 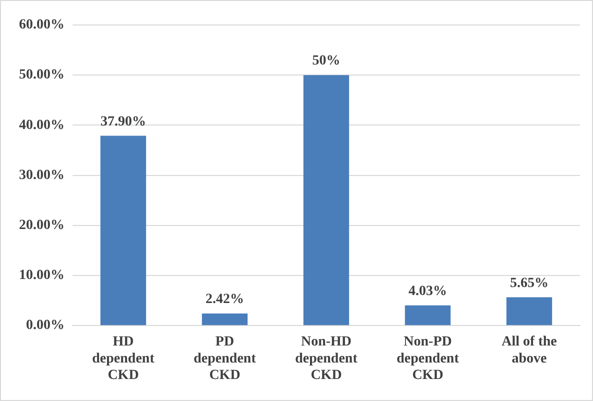 I want to click on x-tick-label: PD dependent CKD, so click(x=225, y=359).